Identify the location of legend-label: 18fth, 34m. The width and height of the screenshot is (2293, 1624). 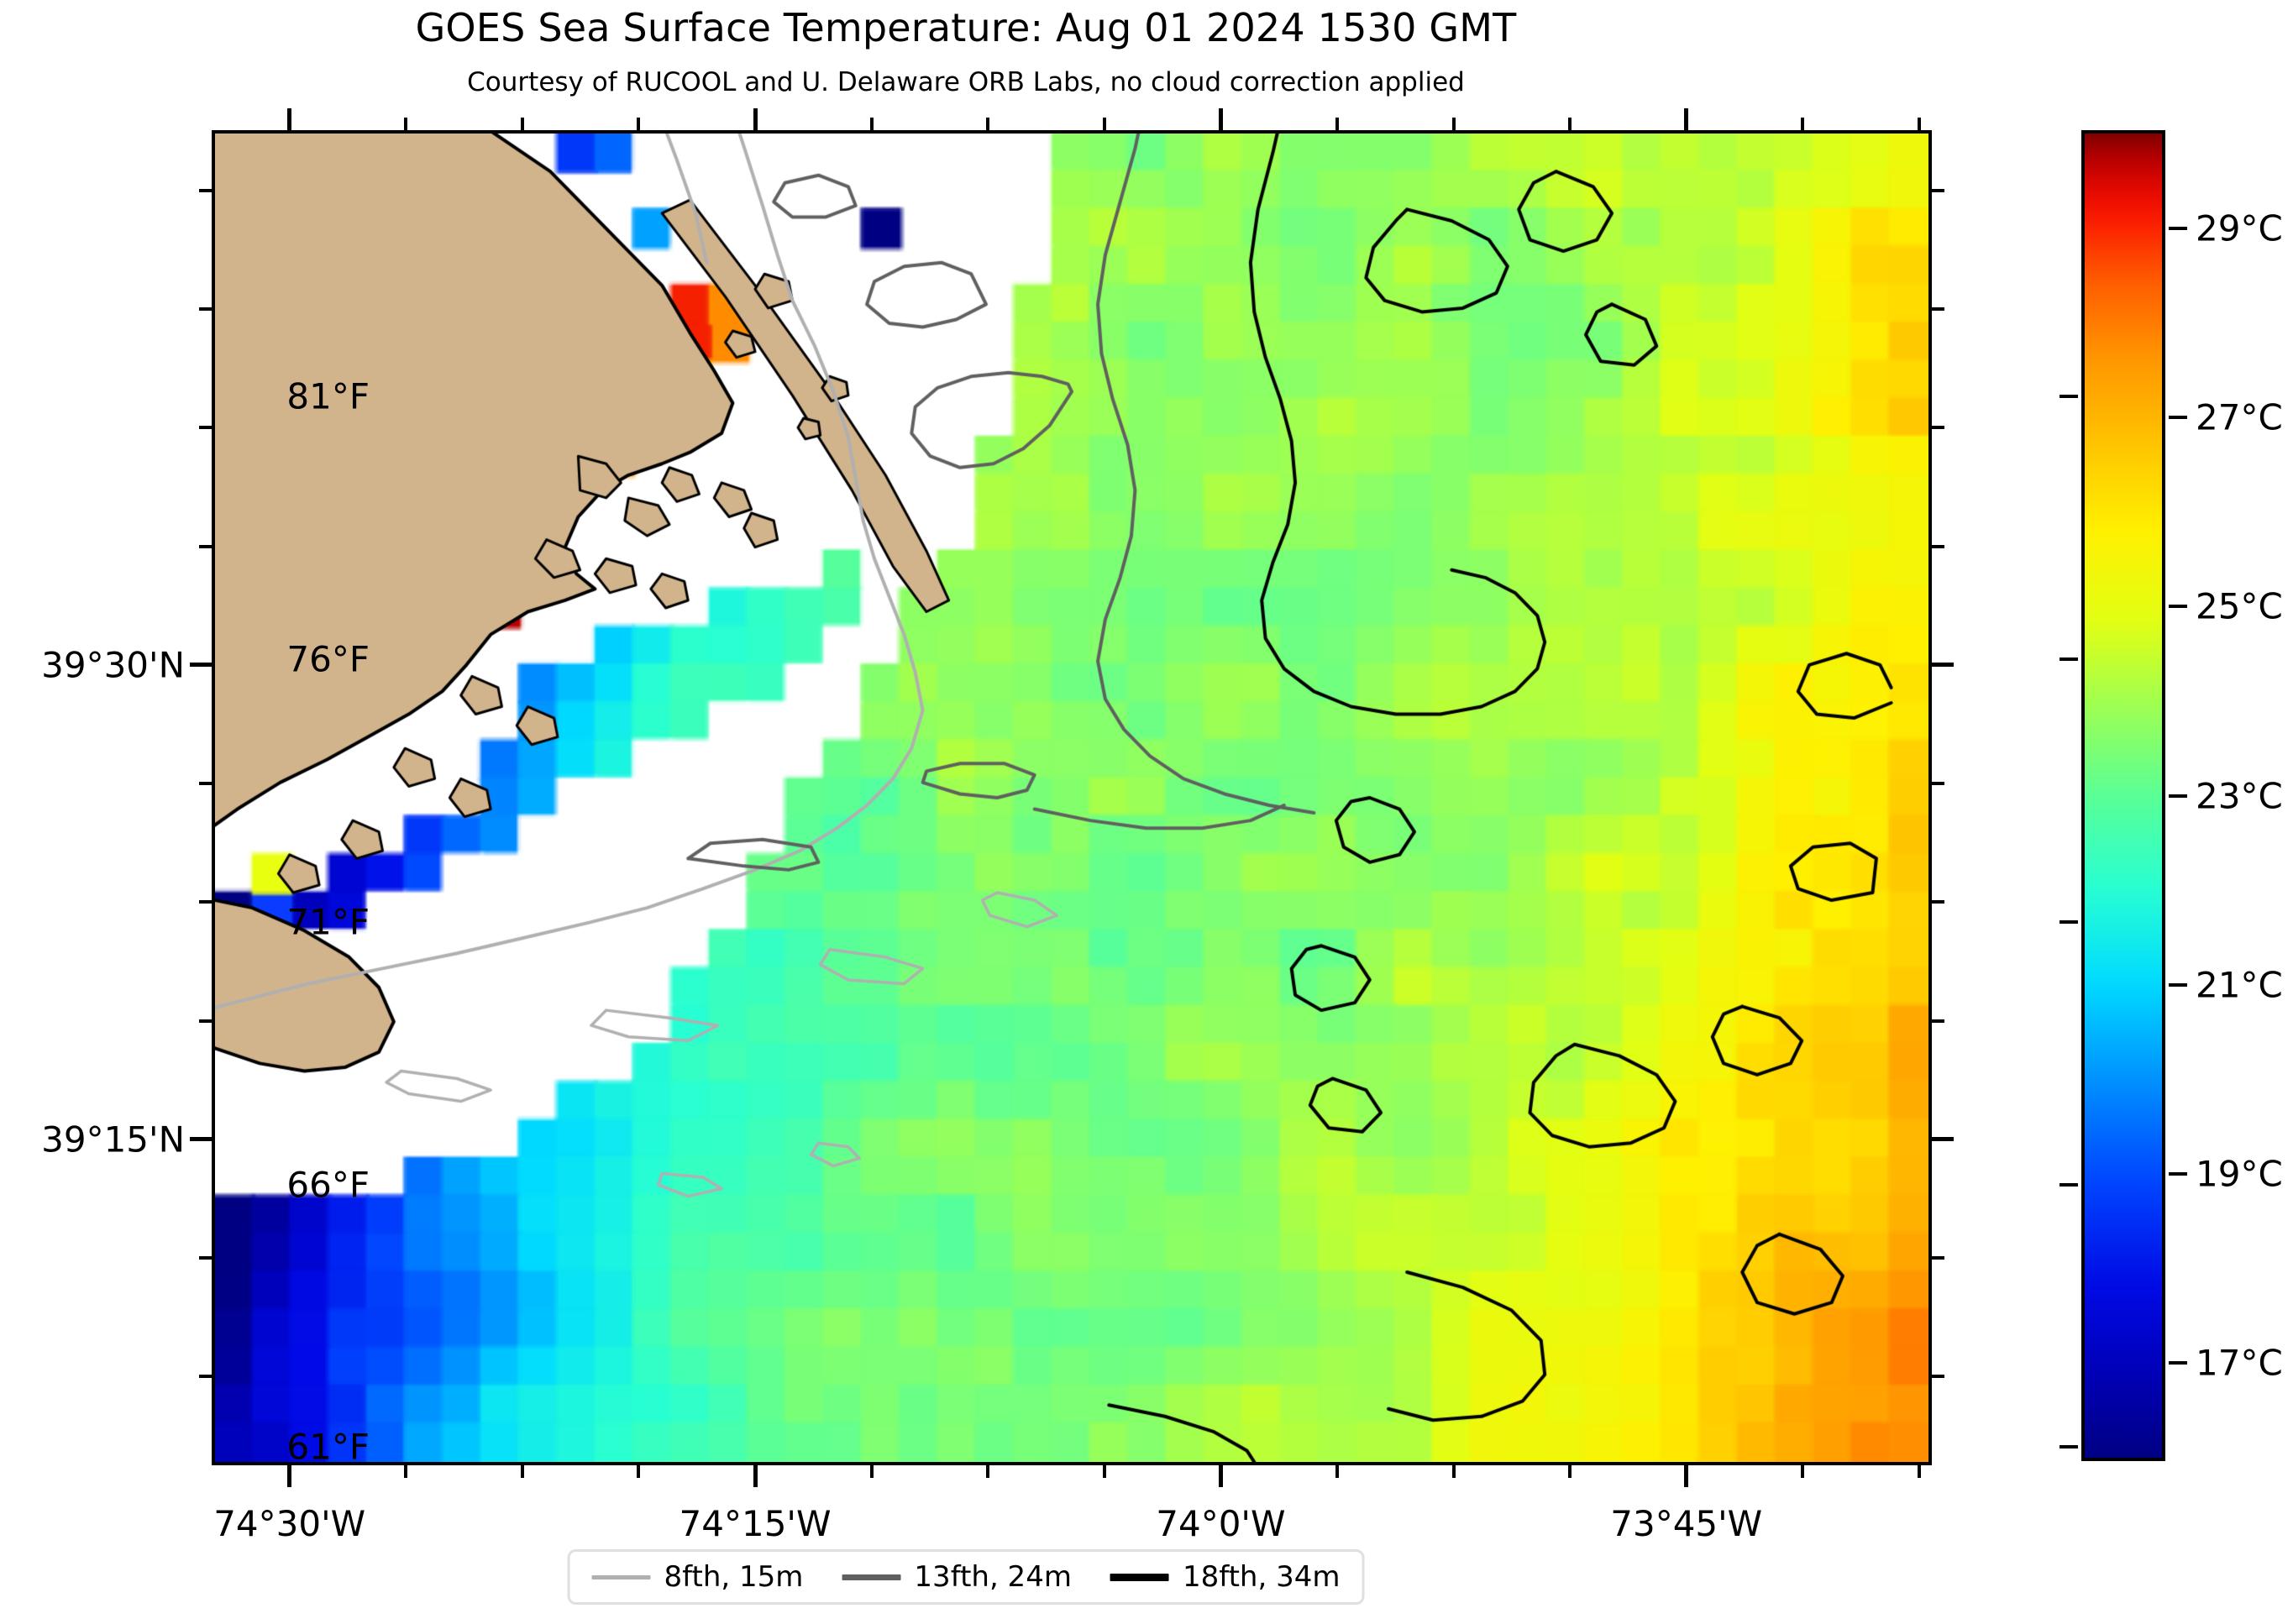
(1261, 1577).